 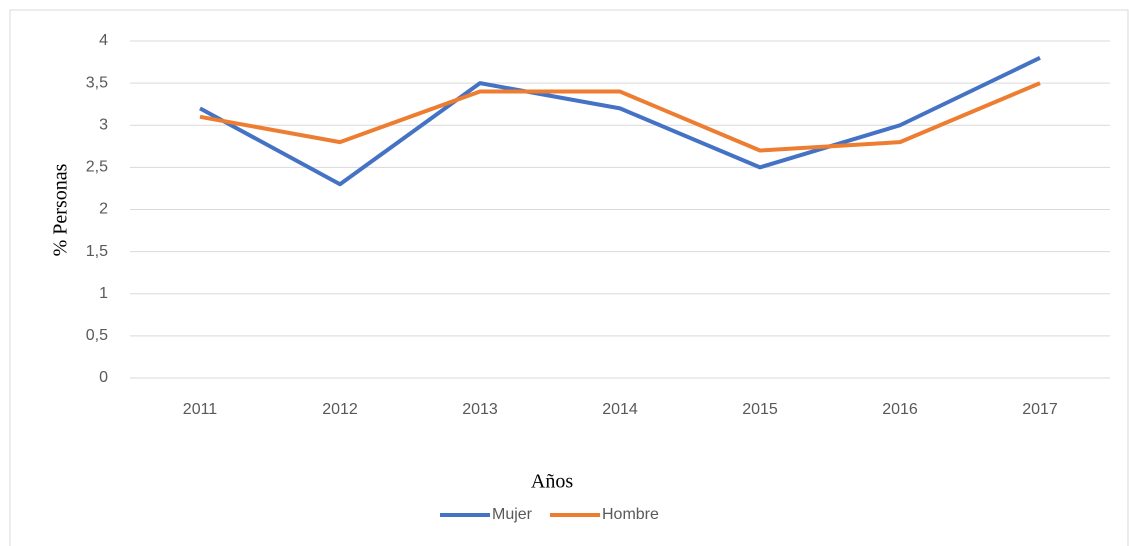 I want to click on legend-label: Mujer, so click(x=512, y=514).